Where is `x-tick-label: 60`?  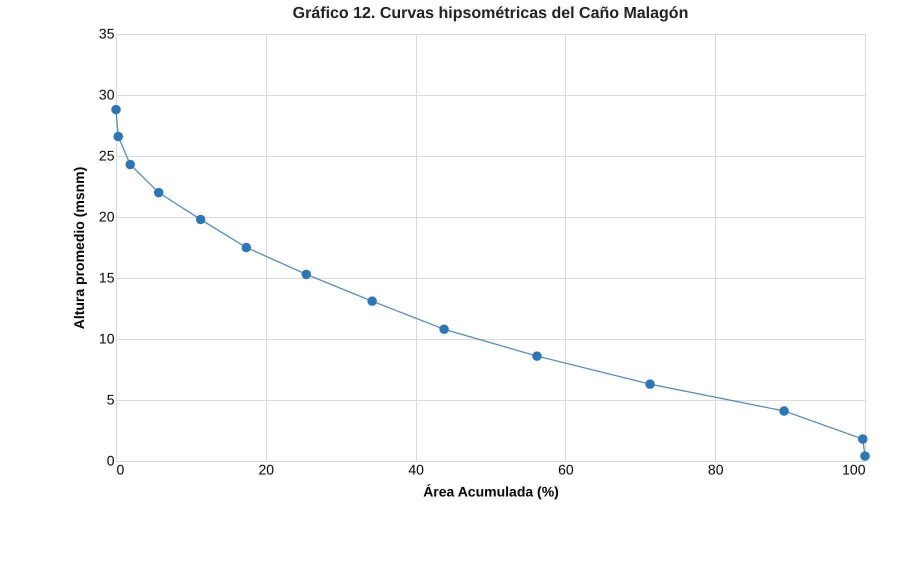
x-tick-label: 60 is located at coordinates (566, 470).